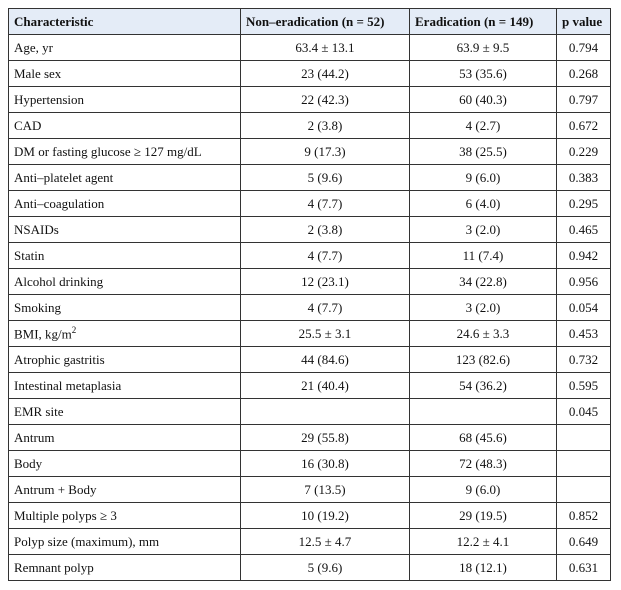  What do you see at coordinates (309, 437) in the screenshot?
I see `table-row: Antrum 29 (55.8) 68 (45.6)` at bounding box center [309, 437].